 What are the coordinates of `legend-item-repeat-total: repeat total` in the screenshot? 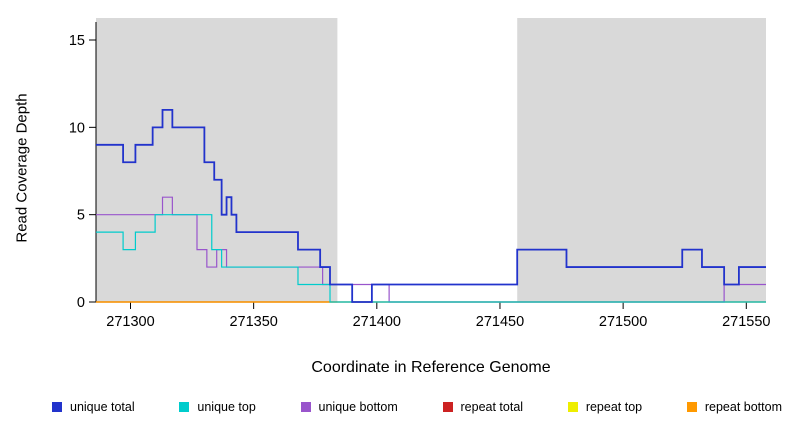 It's located at (483, 407).